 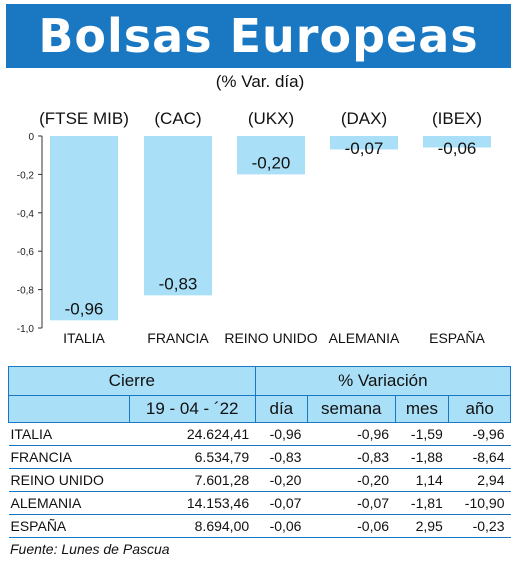 What do you see at coordinates (132, 381) in the screenshot?
I see `header-cierre: Cierre` at bounding box center [132, 381].